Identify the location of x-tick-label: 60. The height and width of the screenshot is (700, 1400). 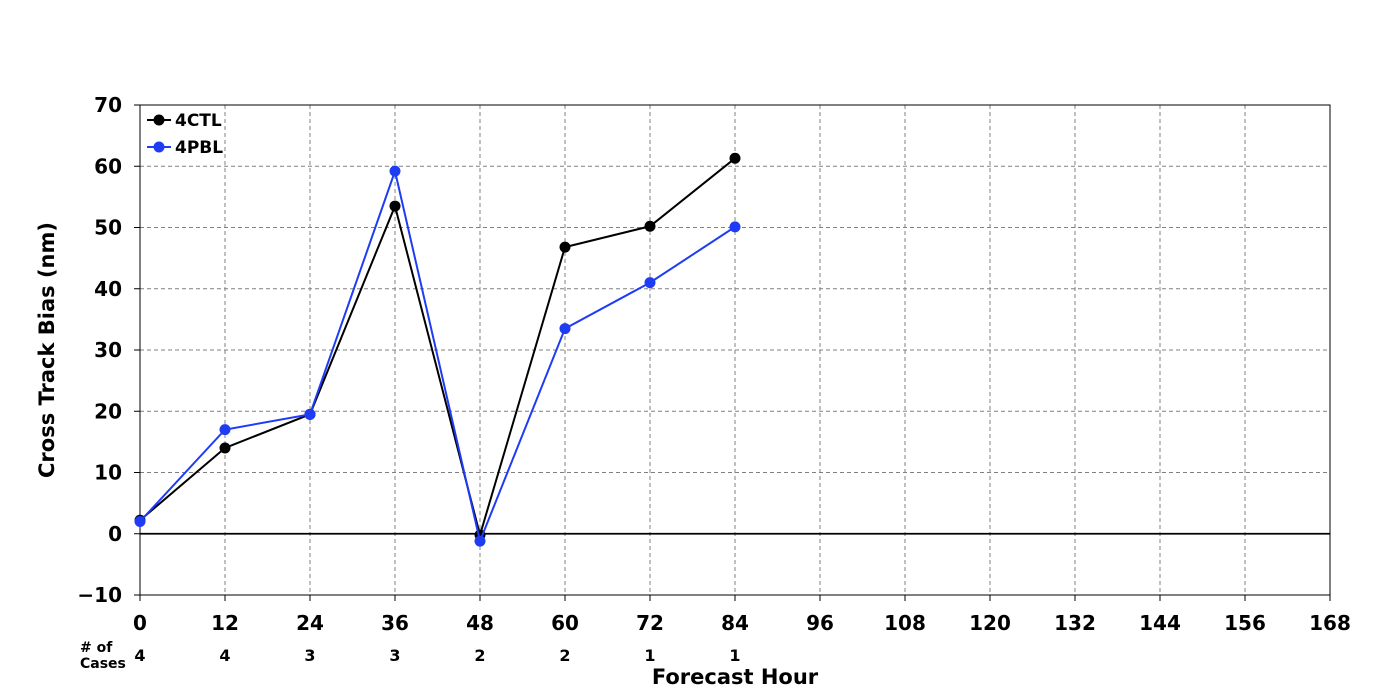
(565, 623).